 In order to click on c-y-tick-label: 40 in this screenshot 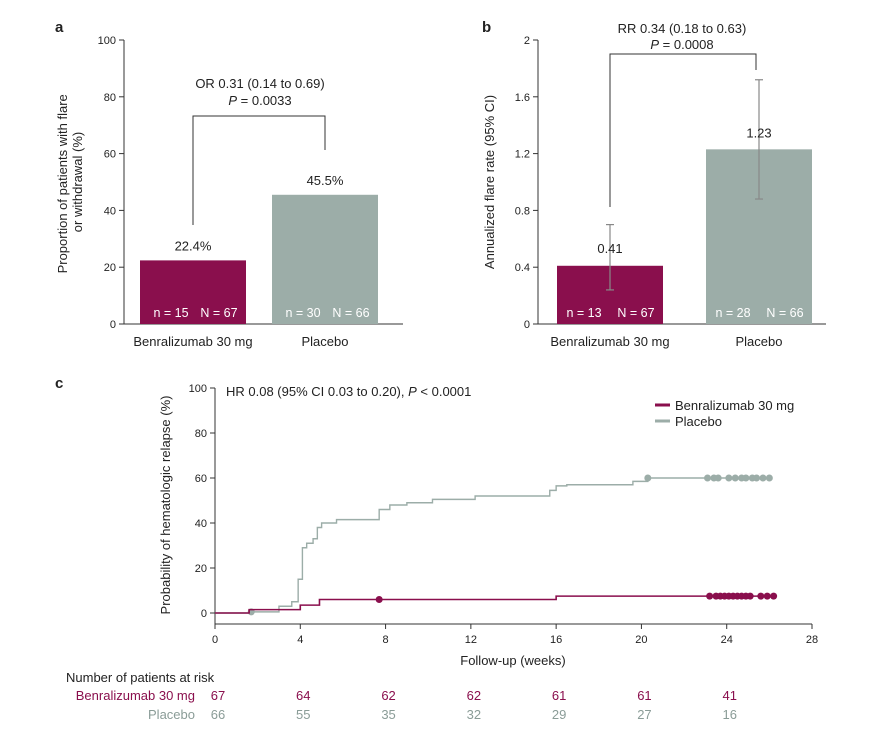, I will do `click(201, 524)`.